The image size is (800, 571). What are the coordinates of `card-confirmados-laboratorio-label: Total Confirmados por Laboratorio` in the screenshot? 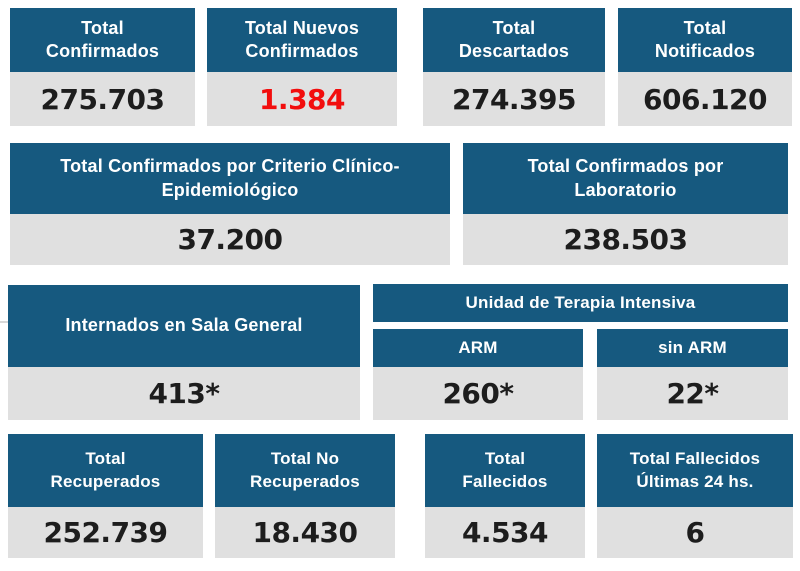 It's located at (625, 178).